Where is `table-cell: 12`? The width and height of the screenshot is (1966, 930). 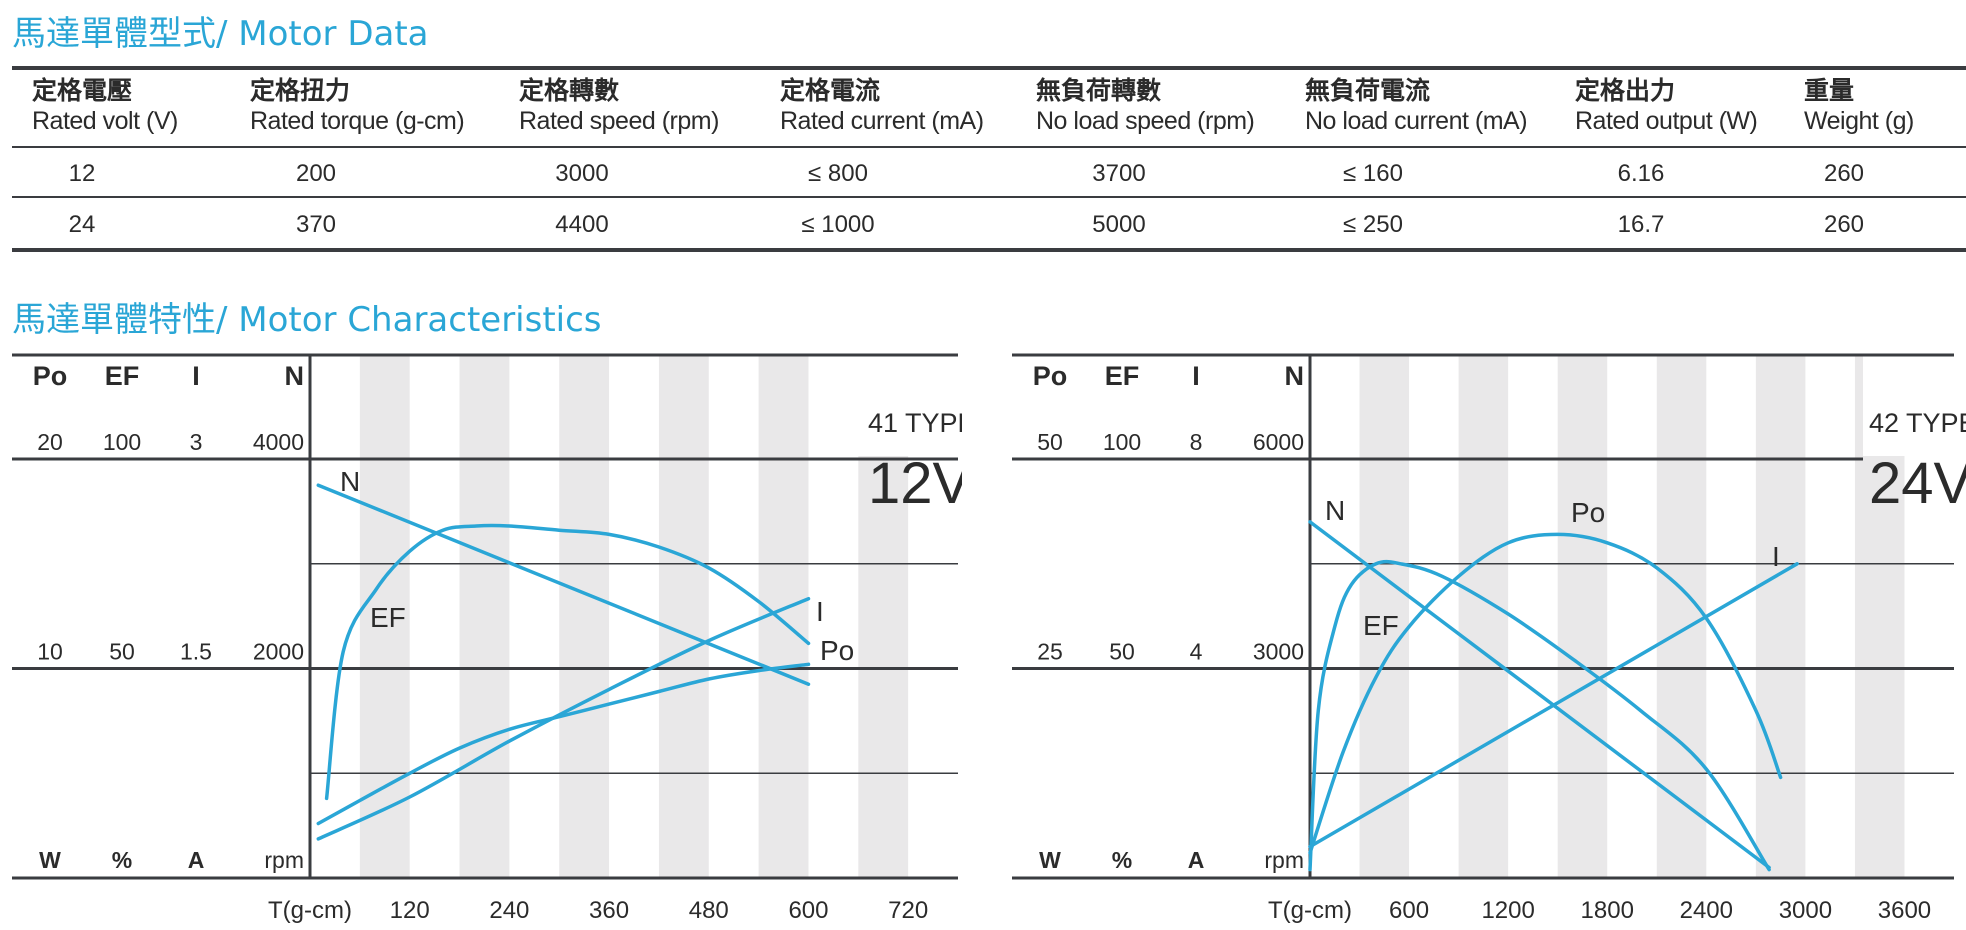 table-cell: 12 is located at coordinates (82, 173).